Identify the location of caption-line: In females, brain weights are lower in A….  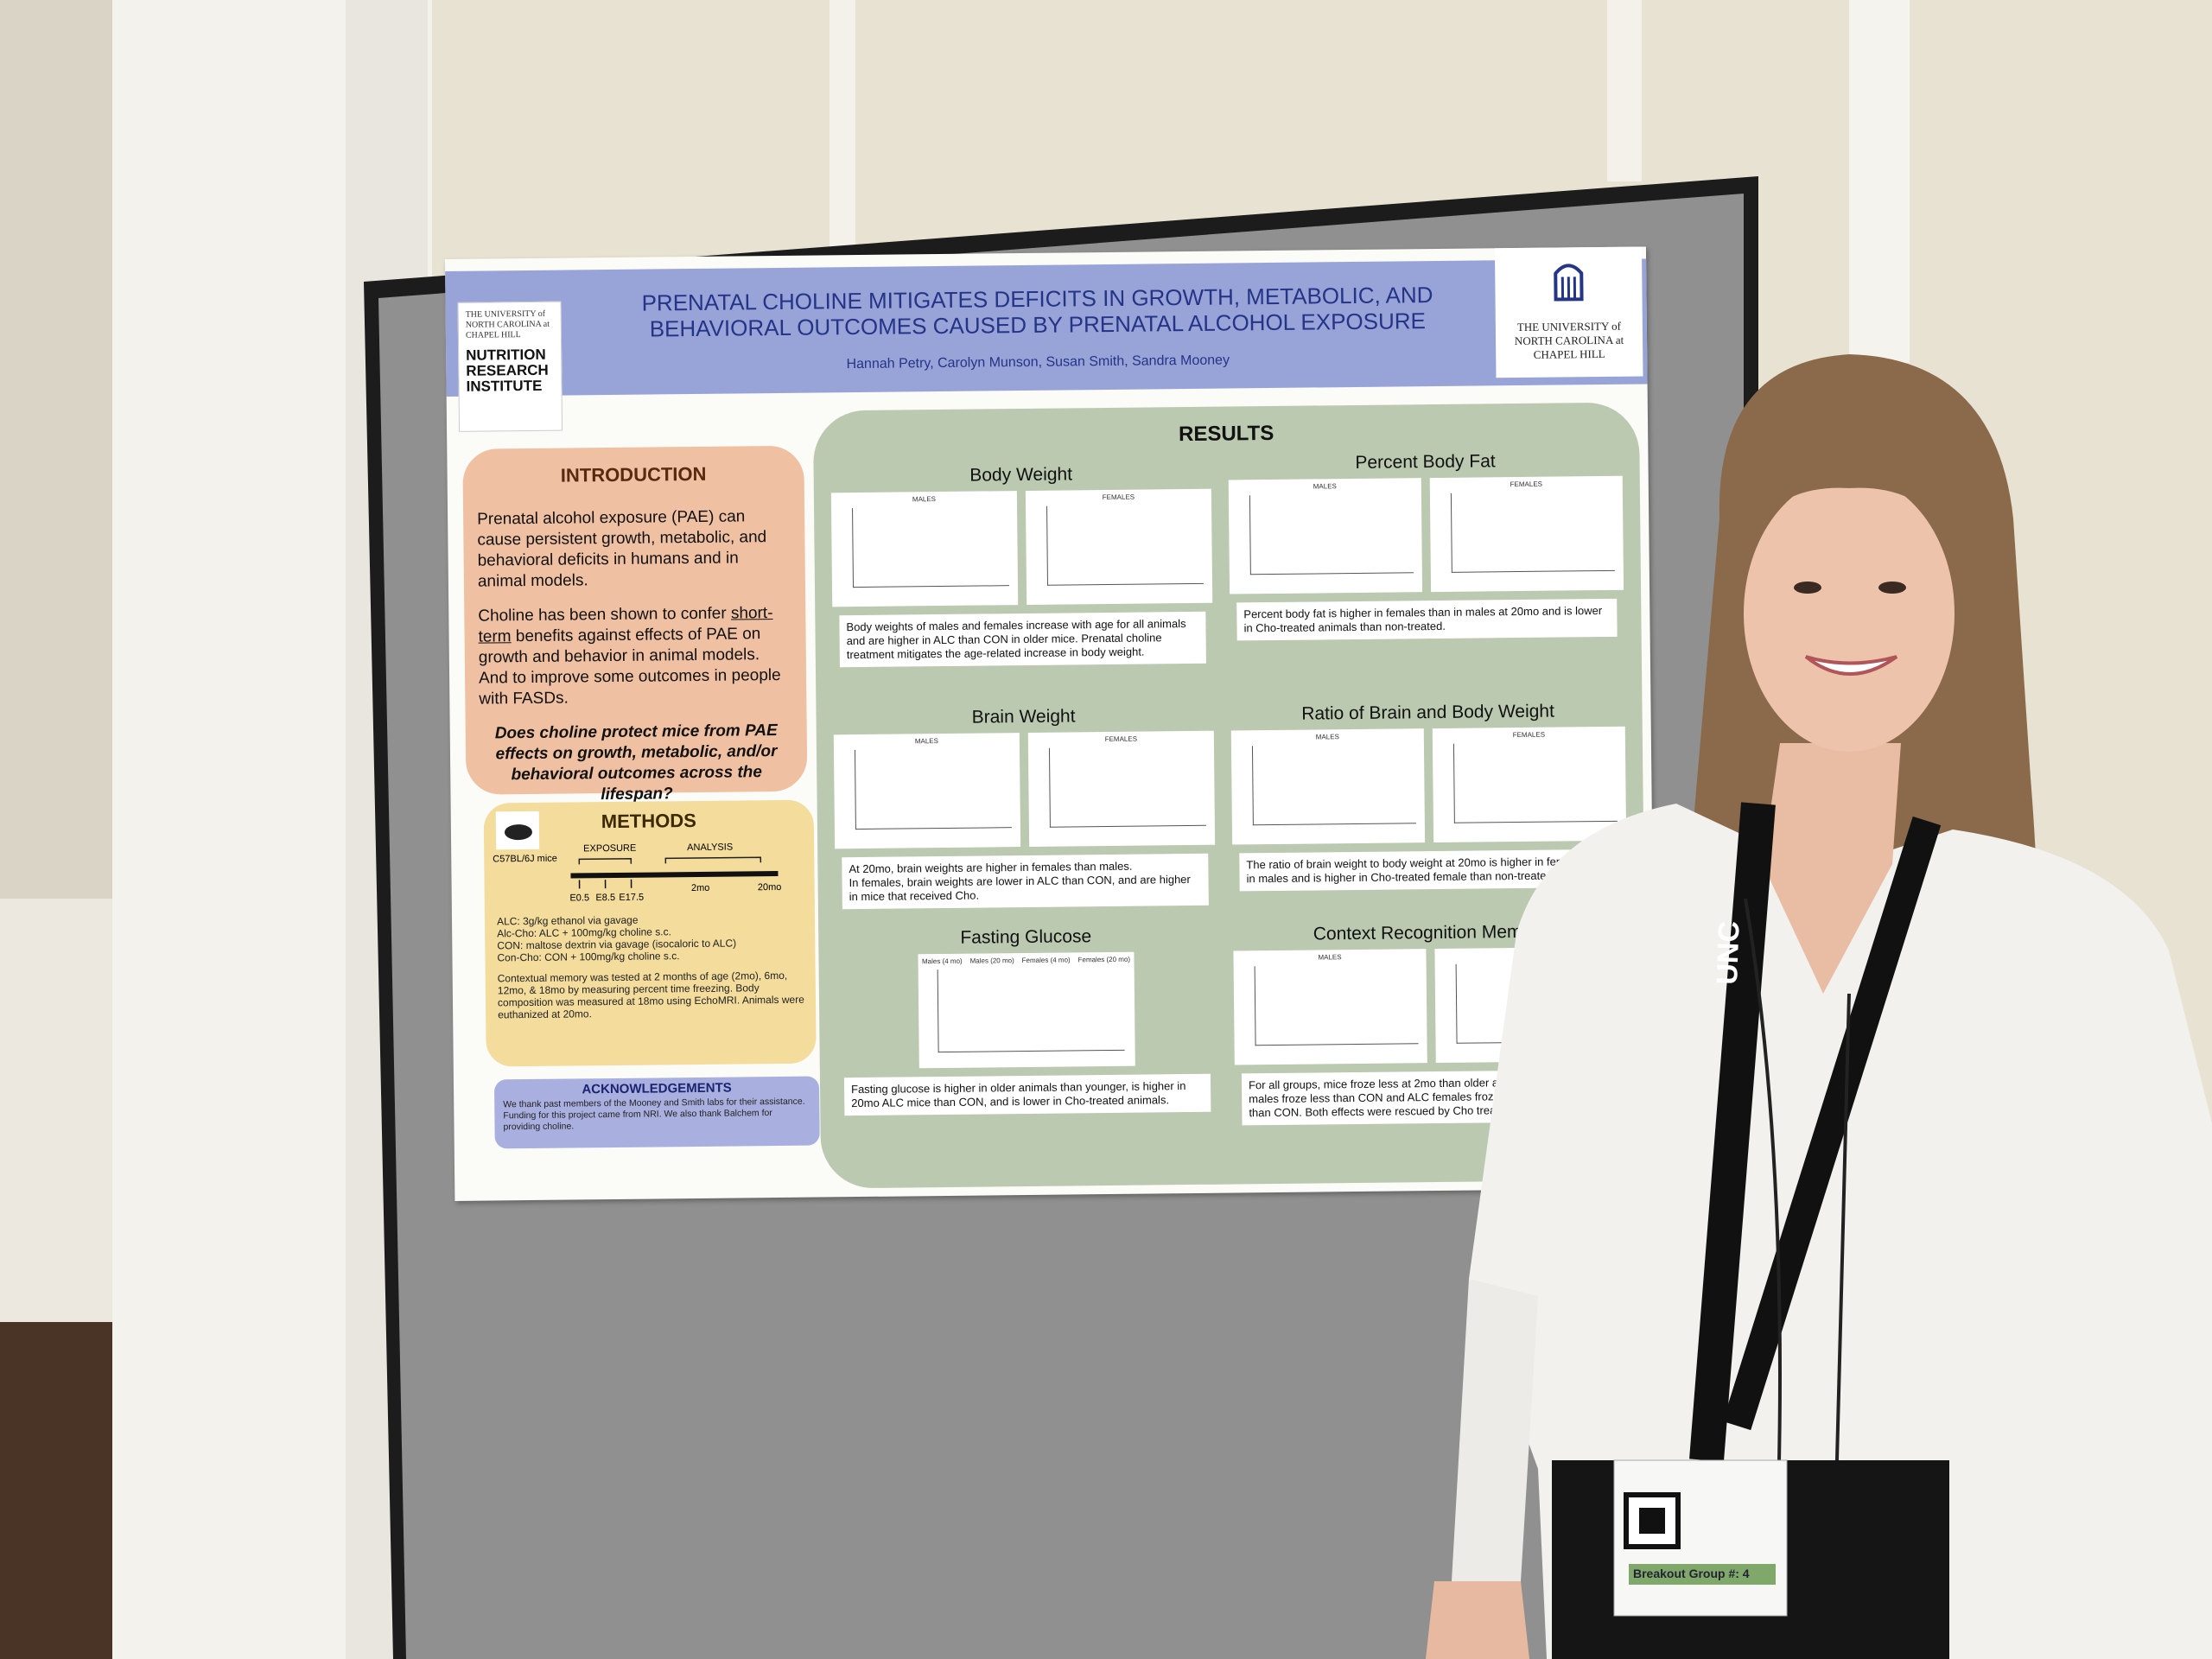
(1020, 888).